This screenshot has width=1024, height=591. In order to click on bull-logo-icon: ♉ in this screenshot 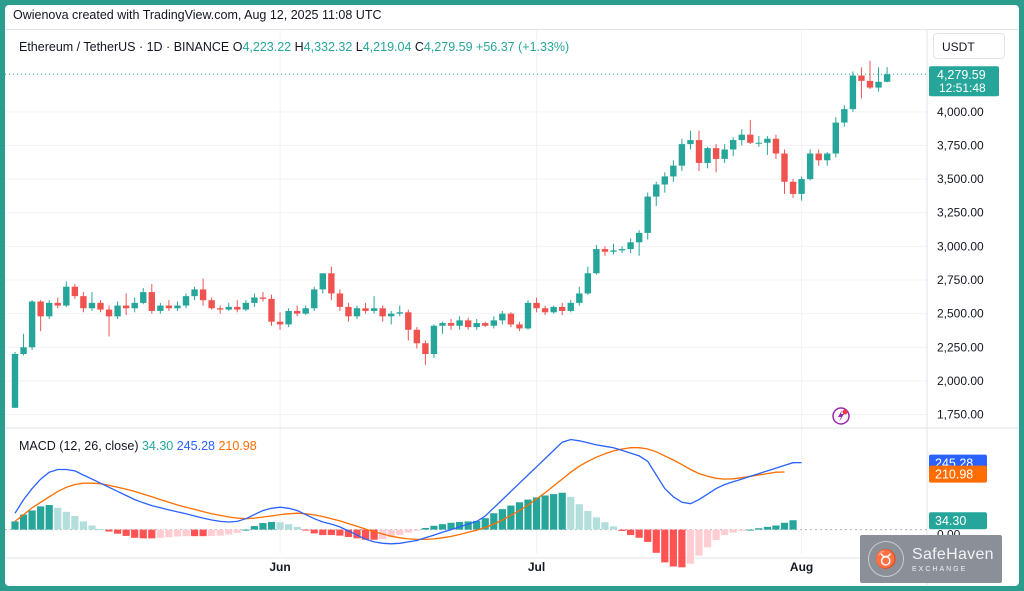, I will do `click(886, 559)`.